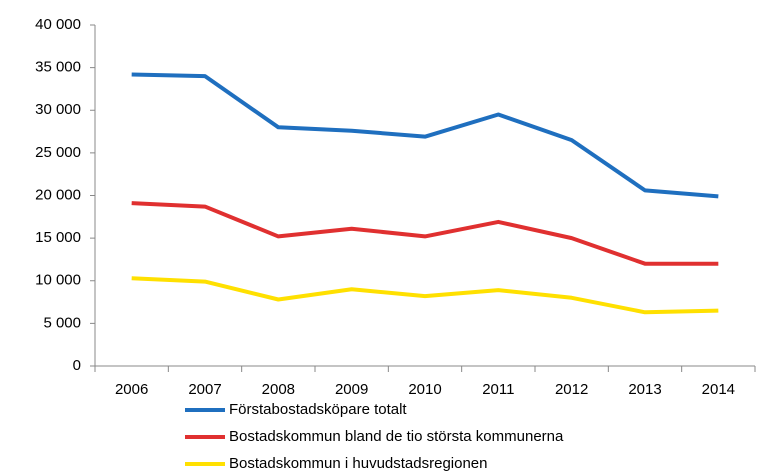 This screenshot has width=760, height=472. Describe the element at coordinates (318, 409) in the screenshot. I see `legend-label: Förstabostadsköpare totalt` at that location.